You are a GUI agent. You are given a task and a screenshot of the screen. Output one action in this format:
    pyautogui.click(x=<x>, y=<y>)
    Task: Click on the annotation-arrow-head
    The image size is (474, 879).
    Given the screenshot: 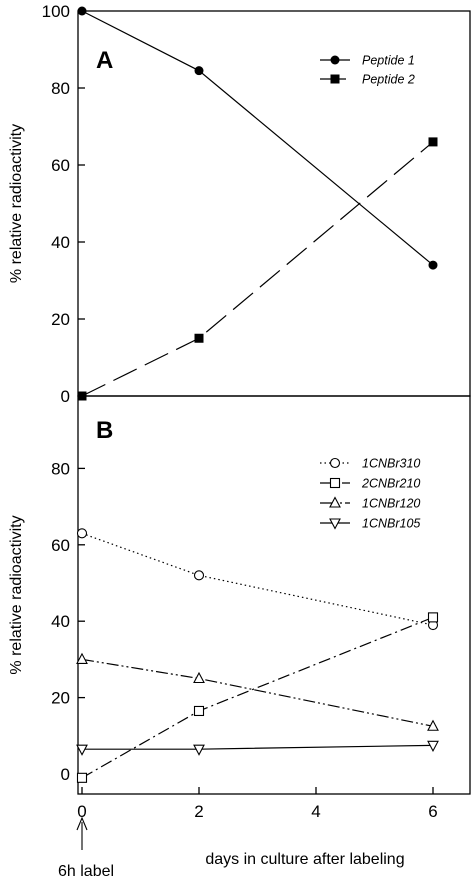 What is the action you would take?
    pyautogui.click(x=82, y=823)
    